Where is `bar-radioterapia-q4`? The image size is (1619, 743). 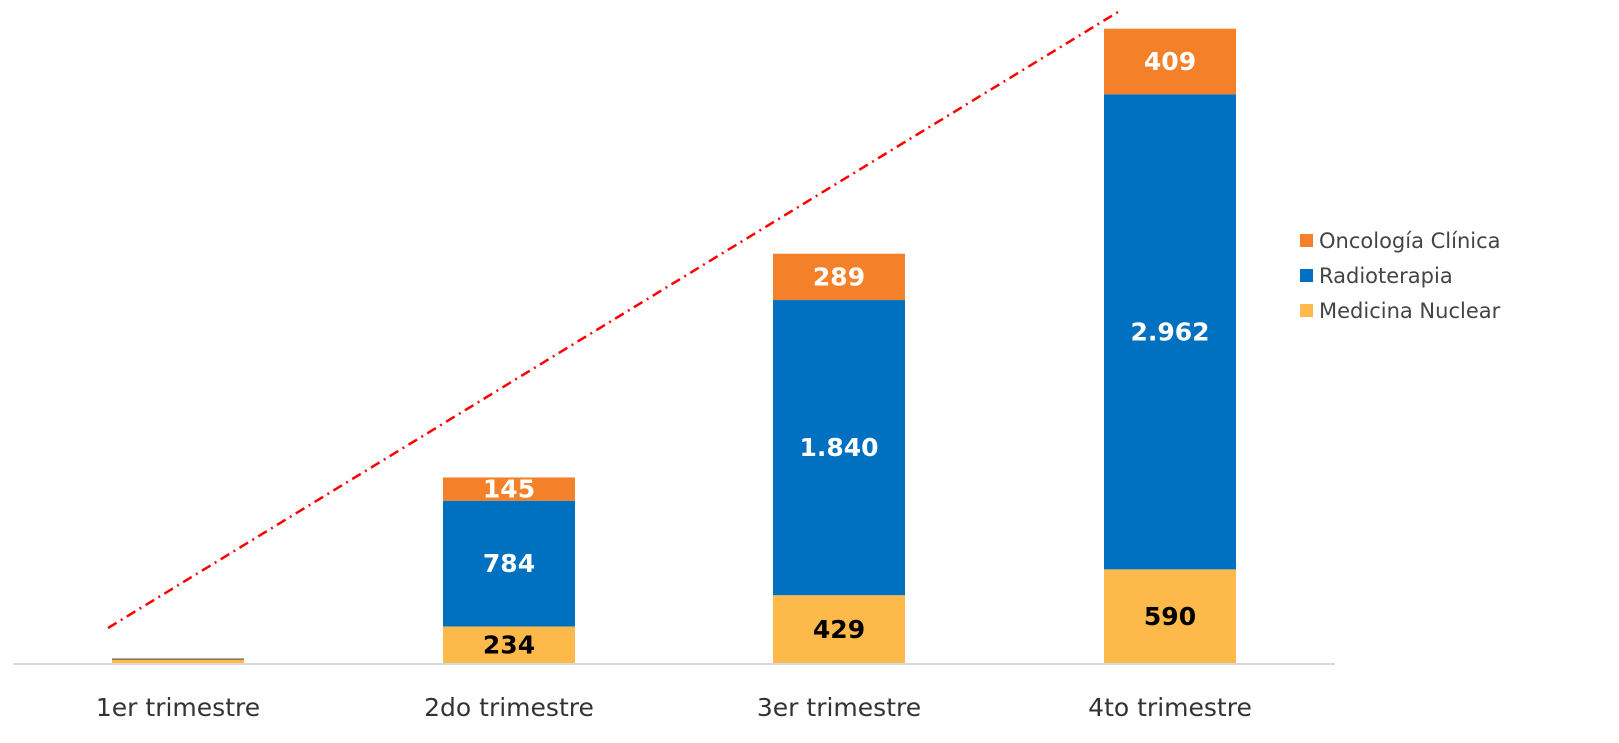 bar-radioterapia-q4 is located at coordinates (1170, 332).